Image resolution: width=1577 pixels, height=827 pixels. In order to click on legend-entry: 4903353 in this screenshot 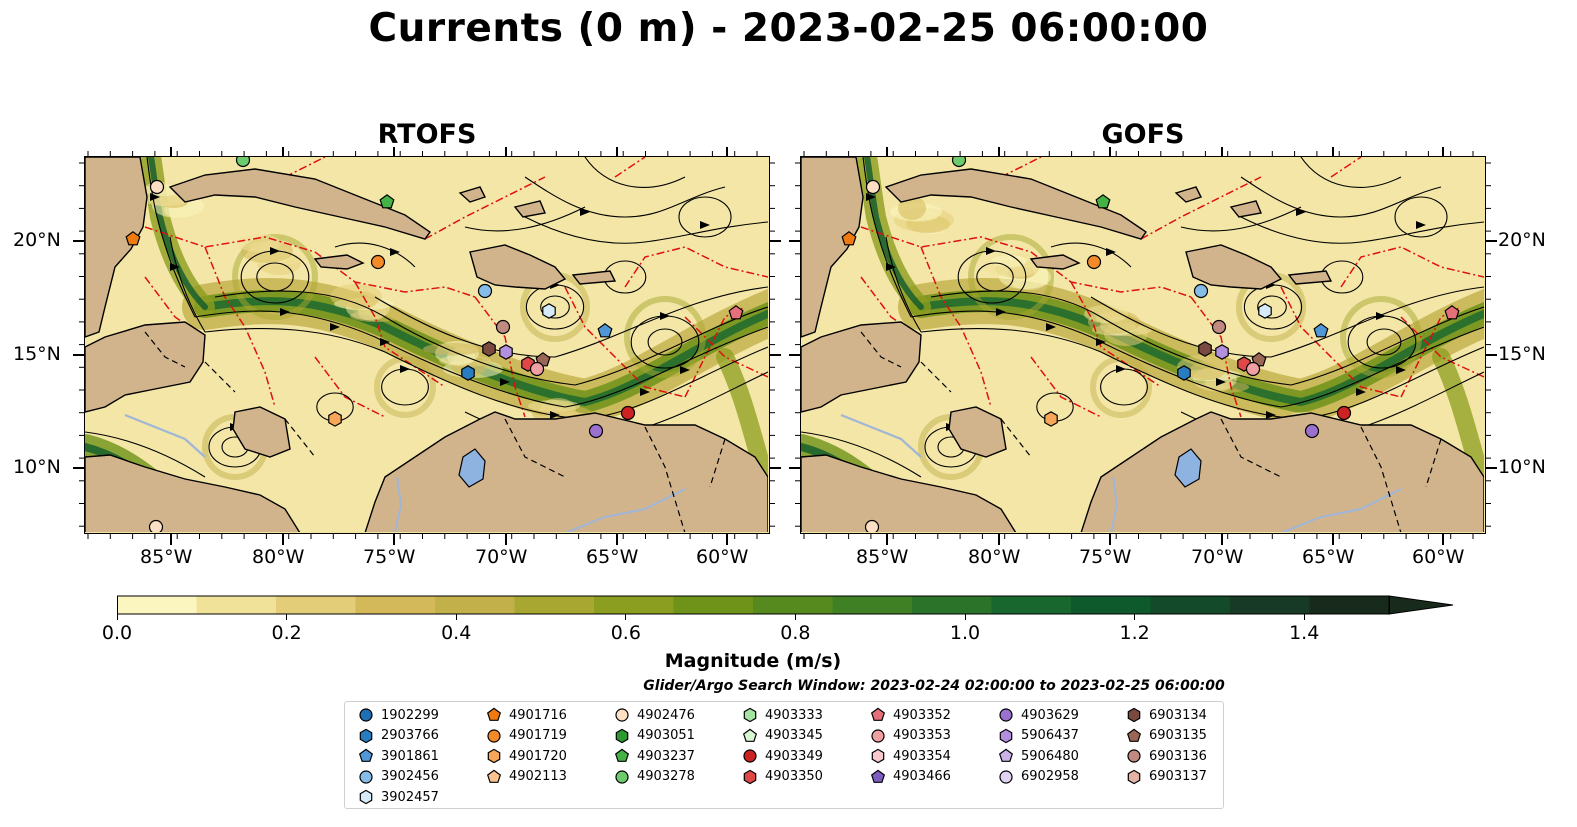, I will do `click(910, 736)`.